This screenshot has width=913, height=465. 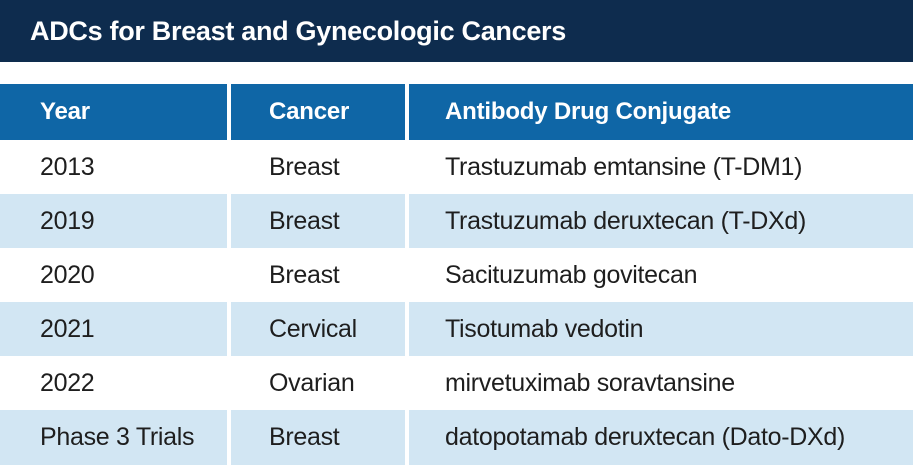 What do you see at coordinates (661, 383) in the screenshot?
I see `adc-cell: mirvetuximab soravtansine` at bounding box center [661, 383].